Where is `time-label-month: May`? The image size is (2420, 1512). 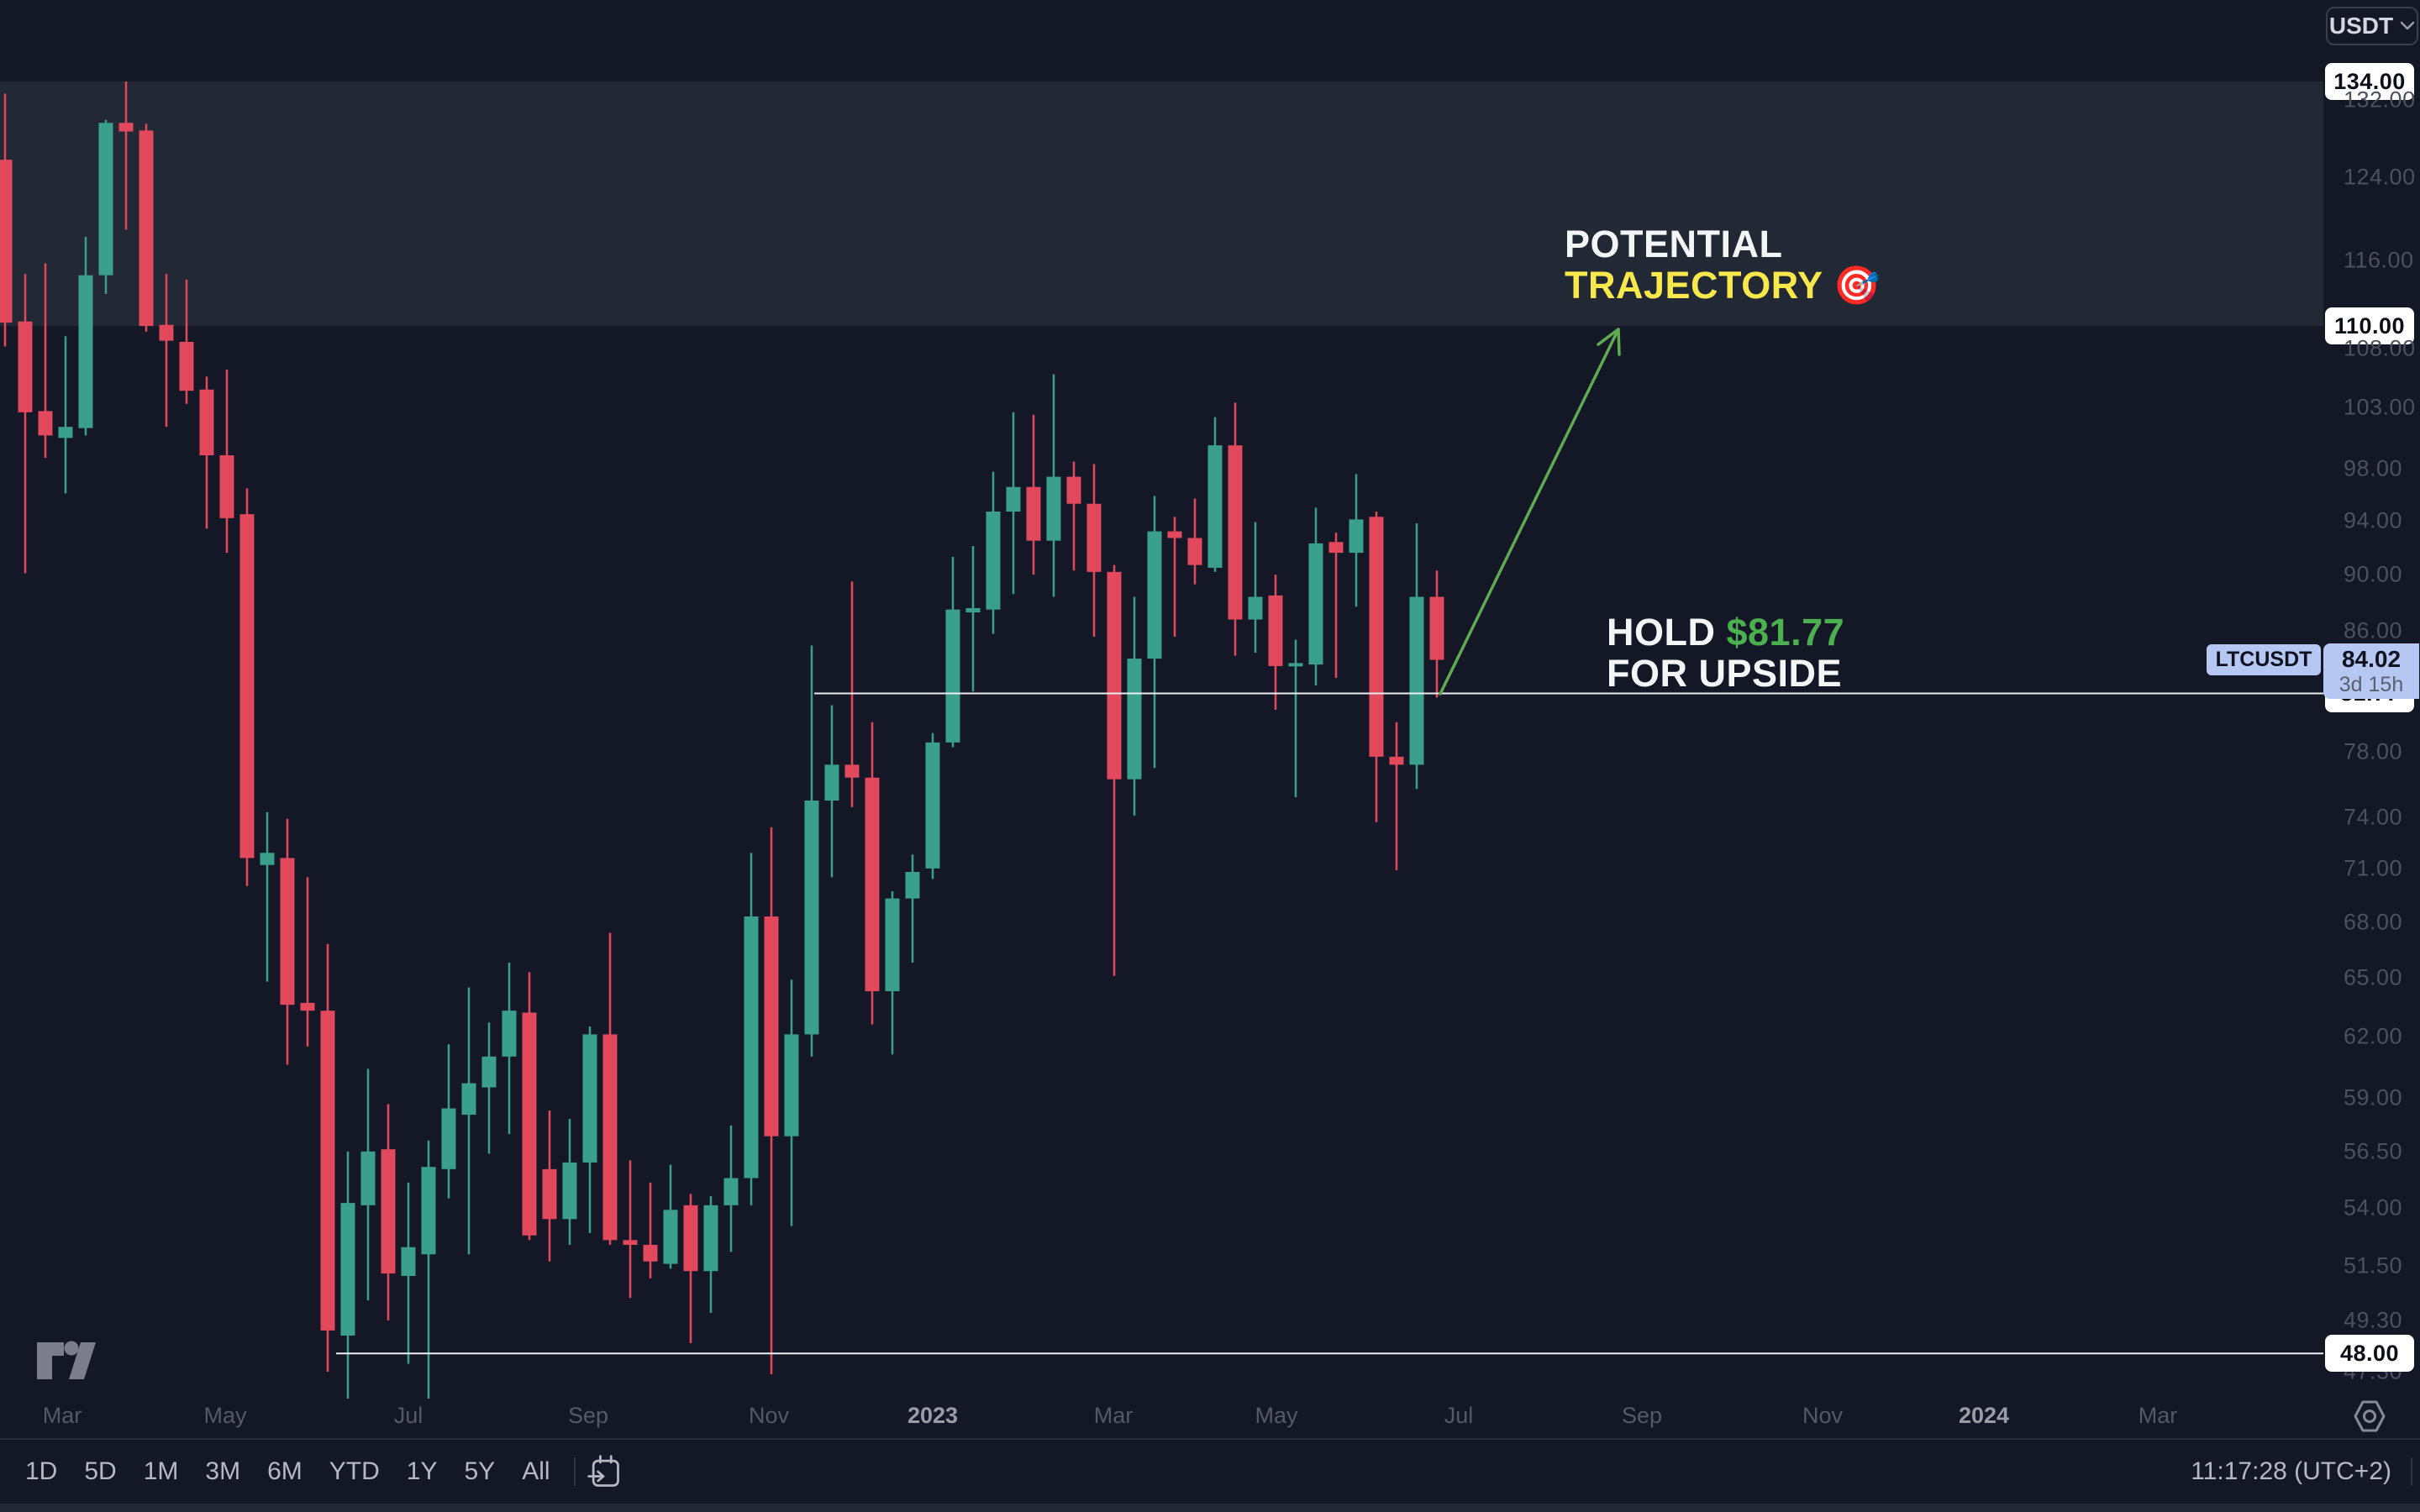
time-label-month: May is located at coordinates (225, 1415).